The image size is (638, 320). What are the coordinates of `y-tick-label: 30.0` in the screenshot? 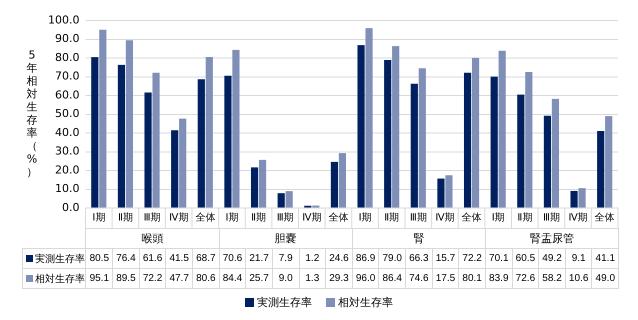 It's located at (67, 151).